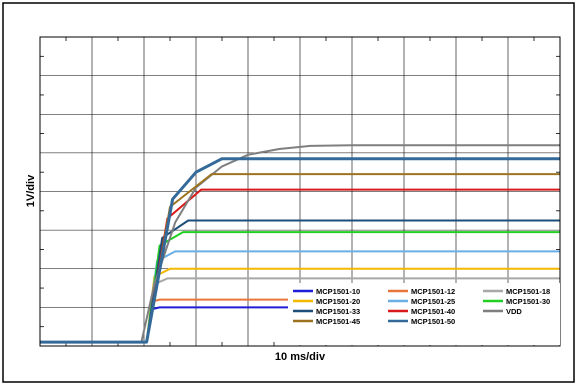 This screenshot has height=385, width=577. Describe the element at coordinates (31, 190) in the screenshot. I see `y-axis-label: 1V/div` at that location.